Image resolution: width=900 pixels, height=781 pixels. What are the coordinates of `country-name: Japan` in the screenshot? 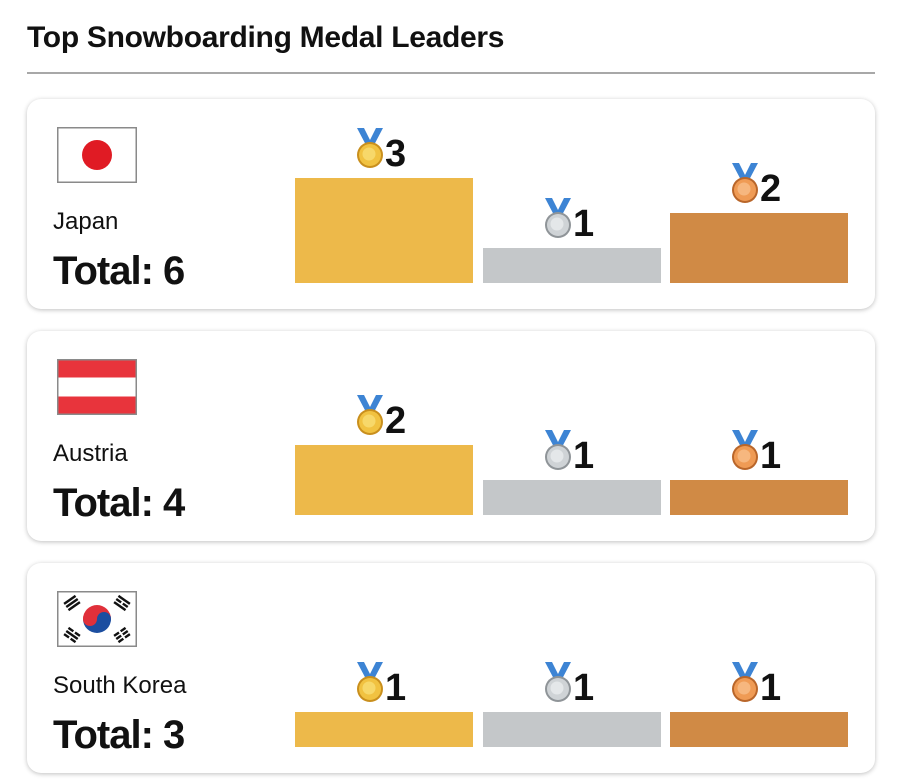 It's located at (86, 221).